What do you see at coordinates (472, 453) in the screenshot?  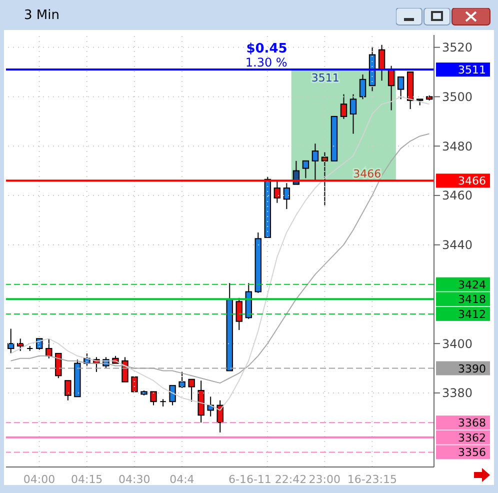 I see `ref-line-label: 3356` at bounding box center [472, 453].